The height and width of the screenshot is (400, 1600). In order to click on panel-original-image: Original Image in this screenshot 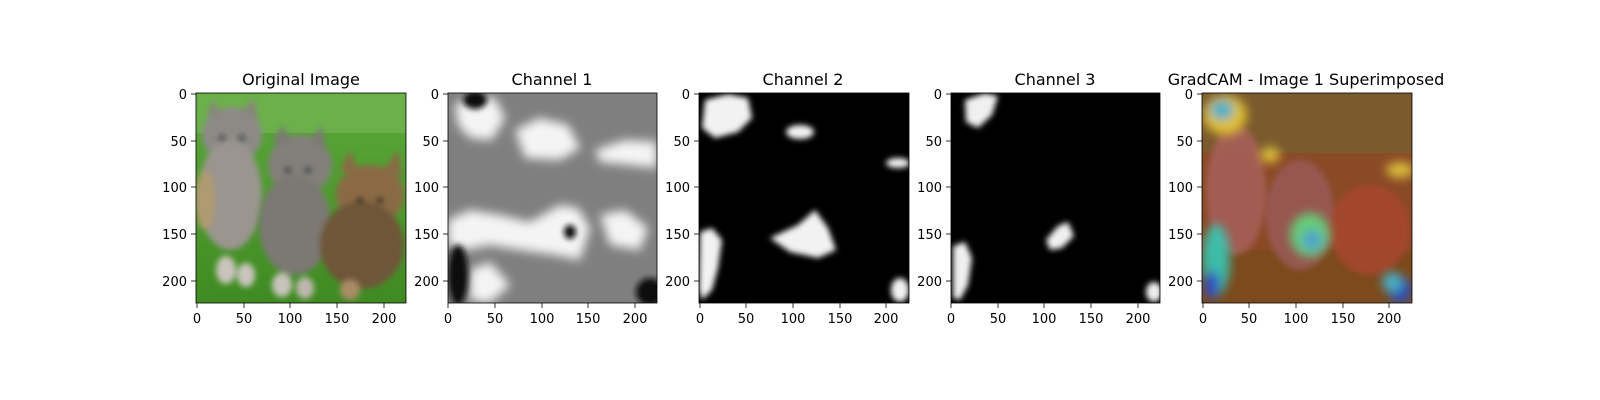, I will do `click(284, 198)`.